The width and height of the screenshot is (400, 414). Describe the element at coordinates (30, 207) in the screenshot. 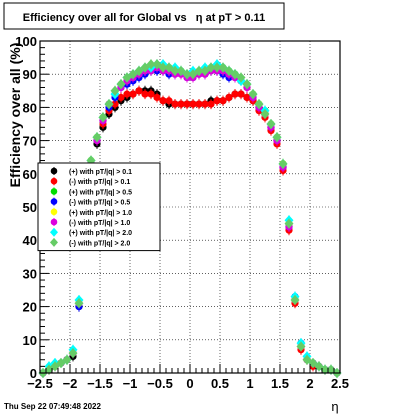

I see `y-tick-label: 50` at that location.